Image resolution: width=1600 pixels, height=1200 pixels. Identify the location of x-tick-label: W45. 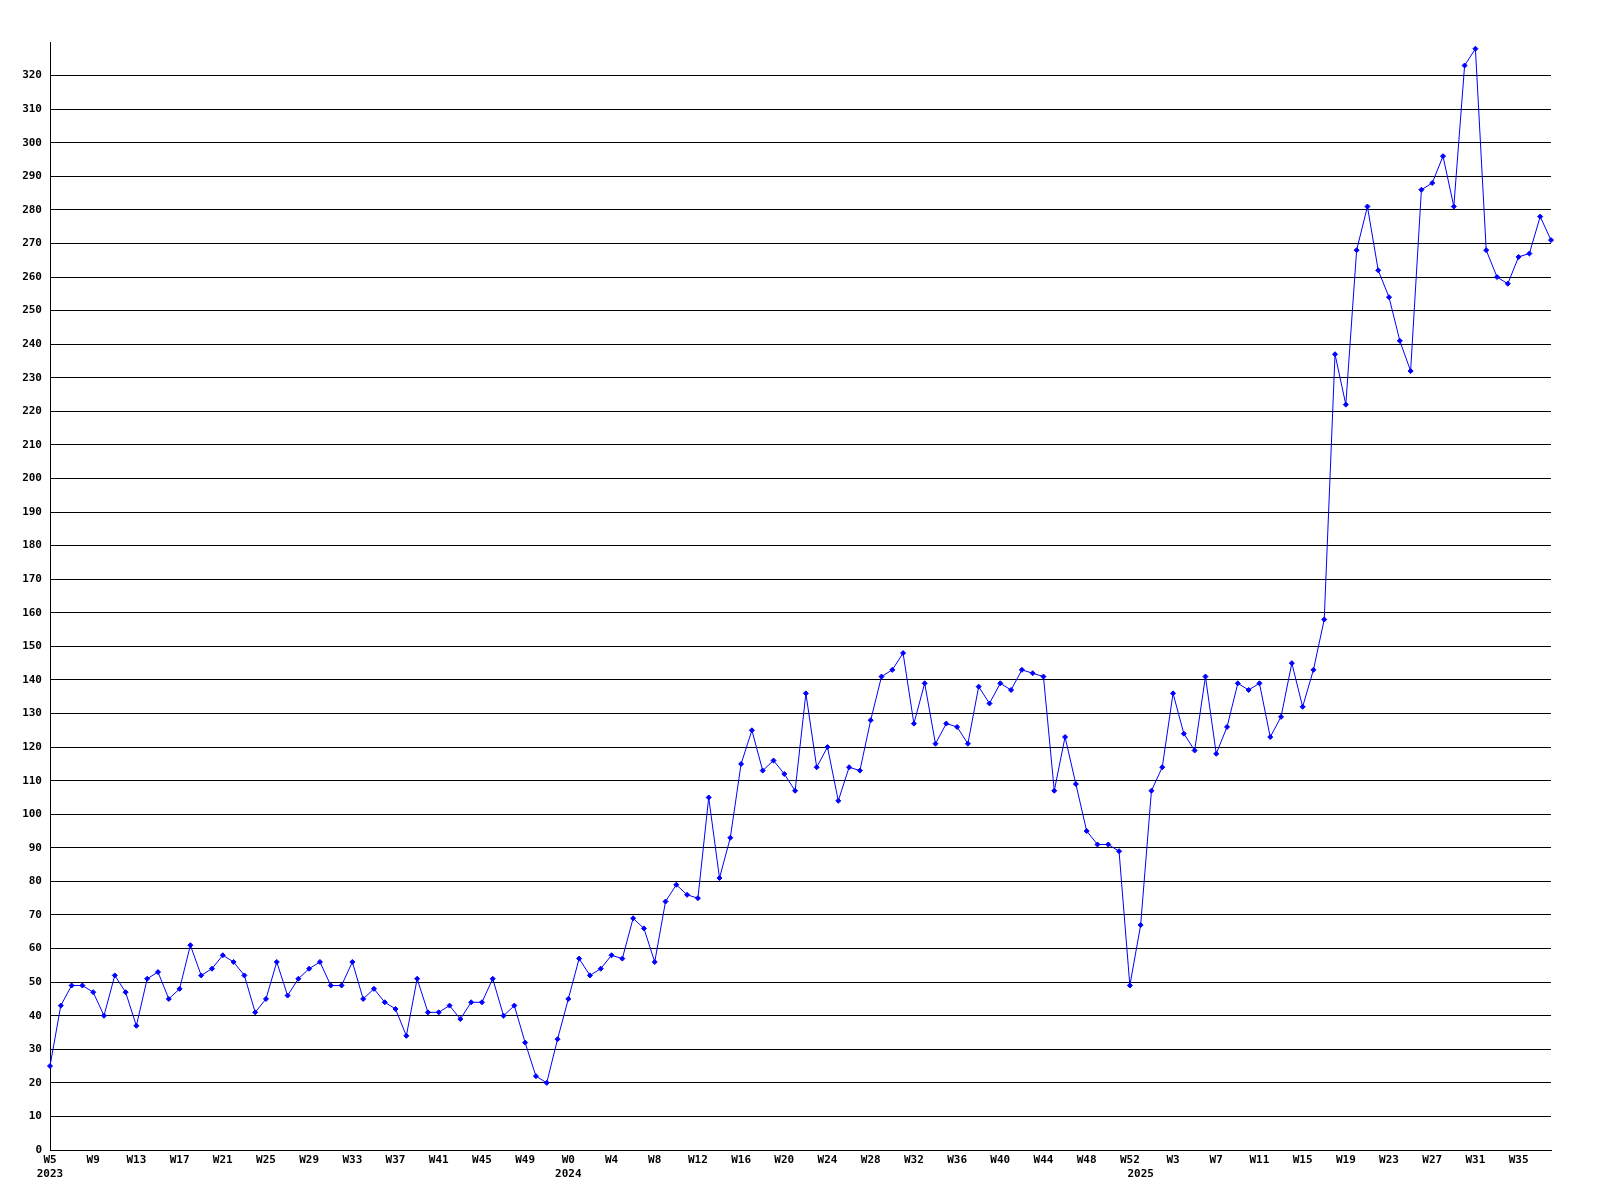
(482, 1160).